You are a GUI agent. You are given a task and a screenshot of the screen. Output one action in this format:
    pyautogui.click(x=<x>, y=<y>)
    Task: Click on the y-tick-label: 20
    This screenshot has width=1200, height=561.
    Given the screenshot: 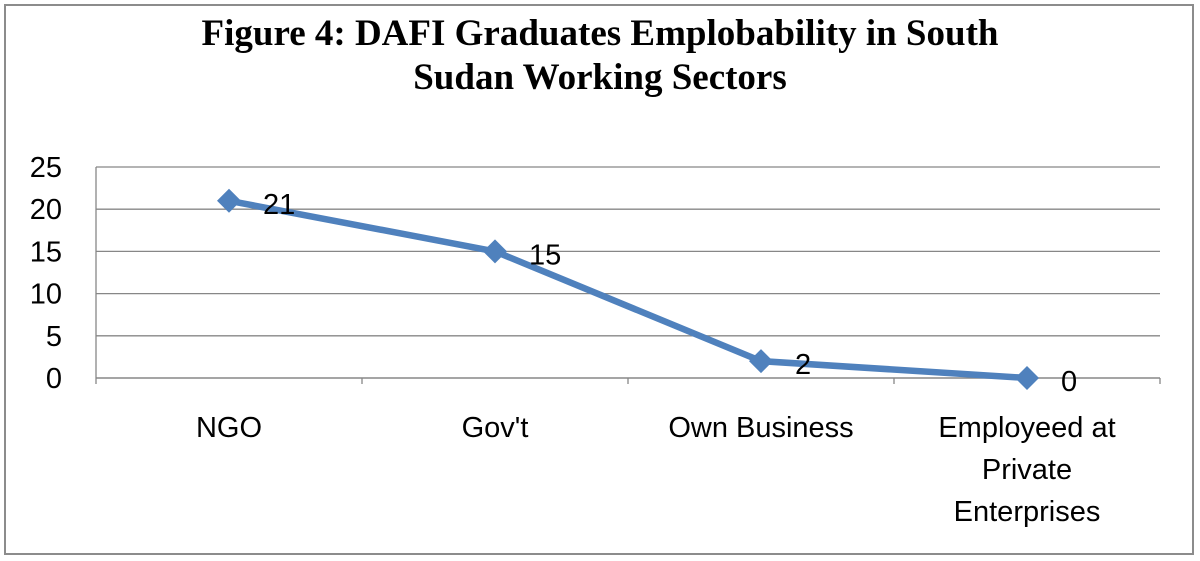 What is the action you would take?
    pyautogui.click(x=46, y=210)
    